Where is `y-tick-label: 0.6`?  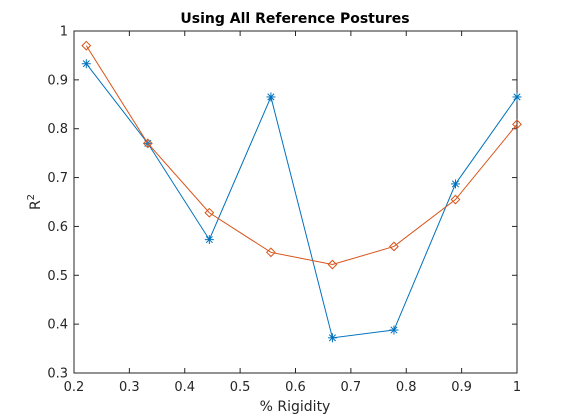 y-tick-label: 0.6 is located at coordinates (57, 227).